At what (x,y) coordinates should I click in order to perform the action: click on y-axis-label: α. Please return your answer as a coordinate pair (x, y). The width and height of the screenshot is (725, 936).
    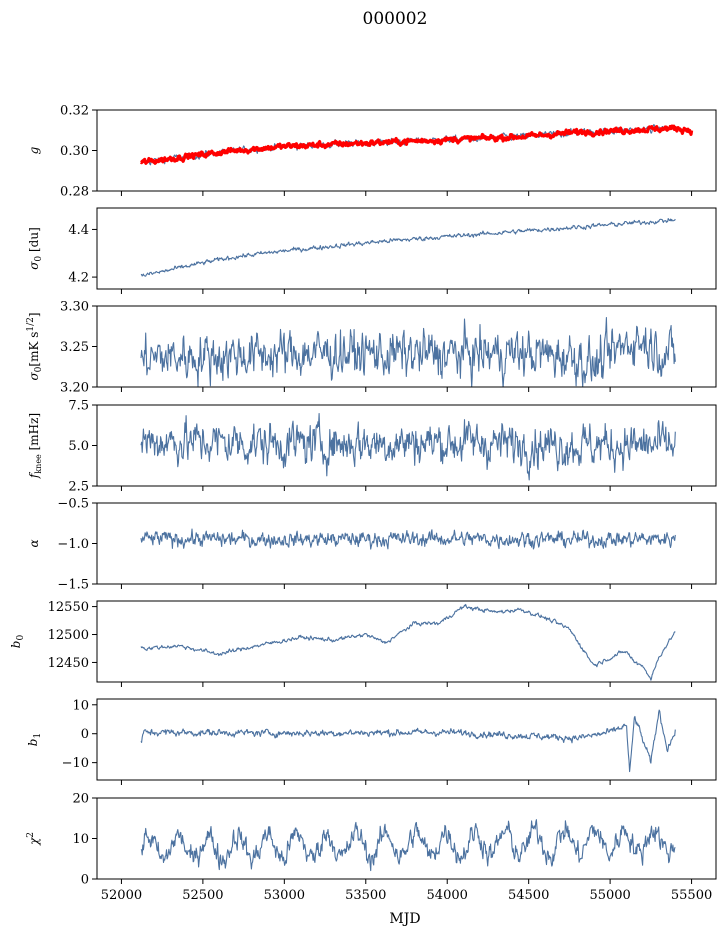
    Looking at the image, I should click on (34, 543).